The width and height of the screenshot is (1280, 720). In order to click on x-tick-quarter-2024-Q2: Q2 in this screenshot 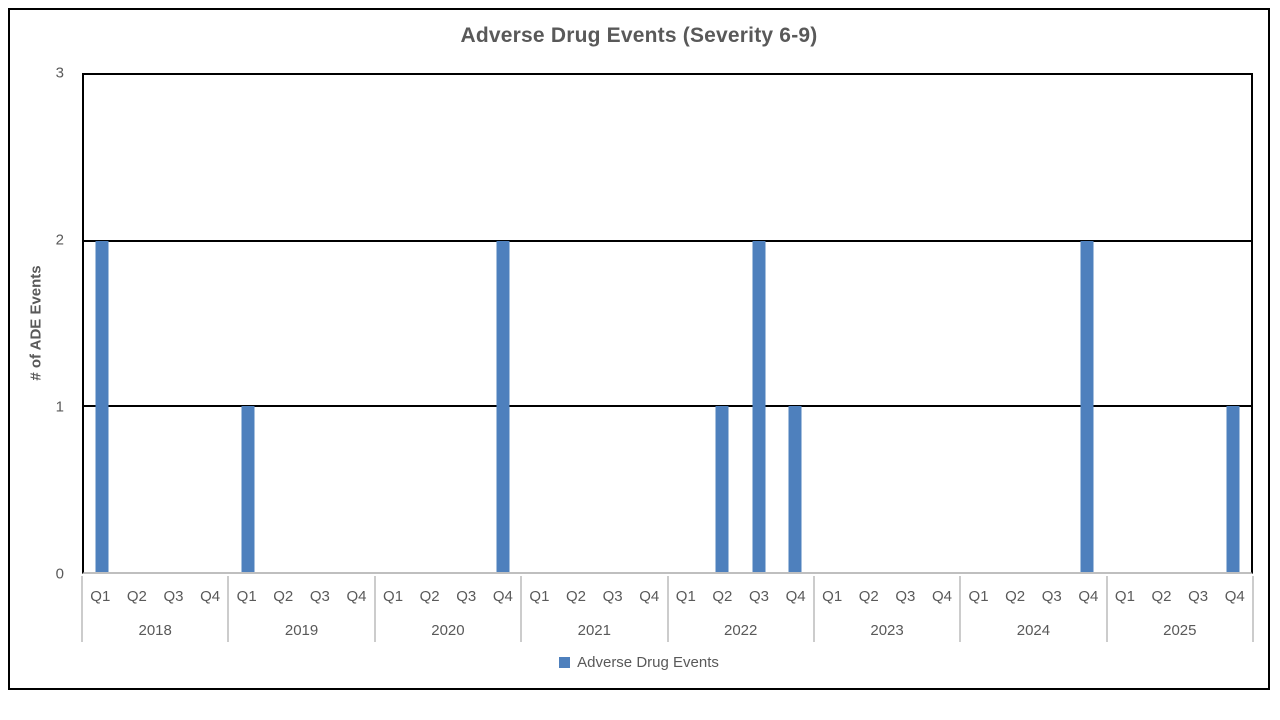, I will do `click(1015, 596)`.